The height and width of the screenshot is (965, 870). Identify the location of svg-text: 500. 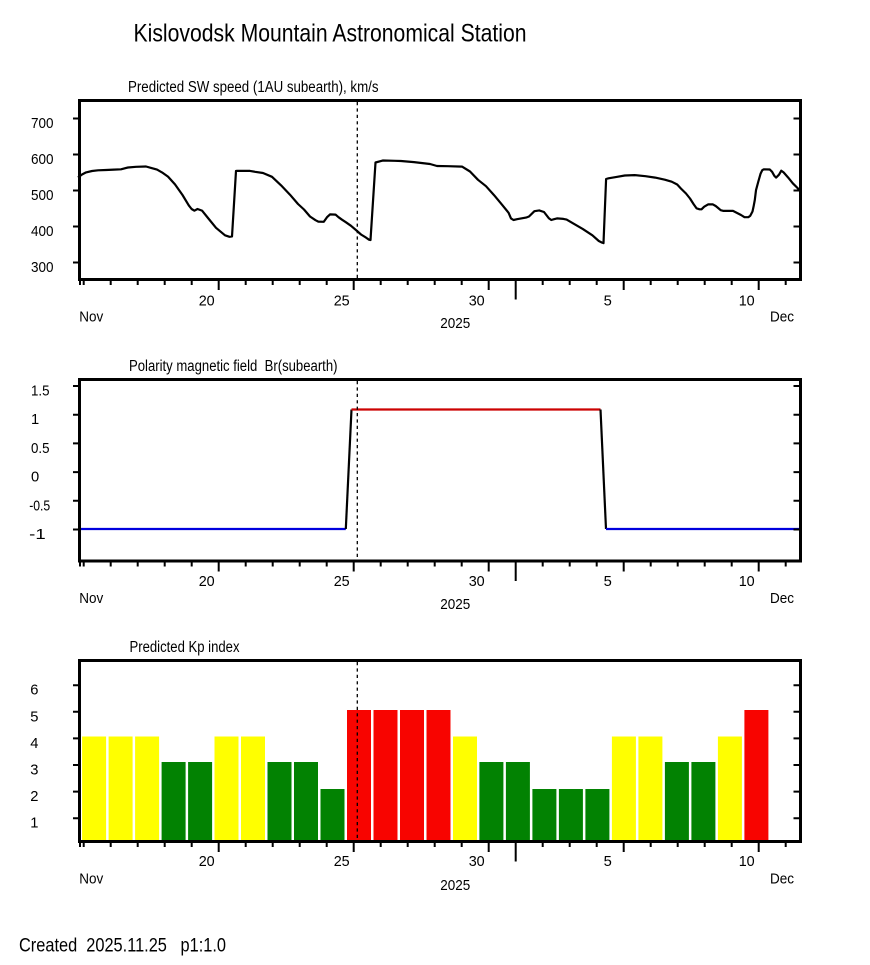
(42, 196).